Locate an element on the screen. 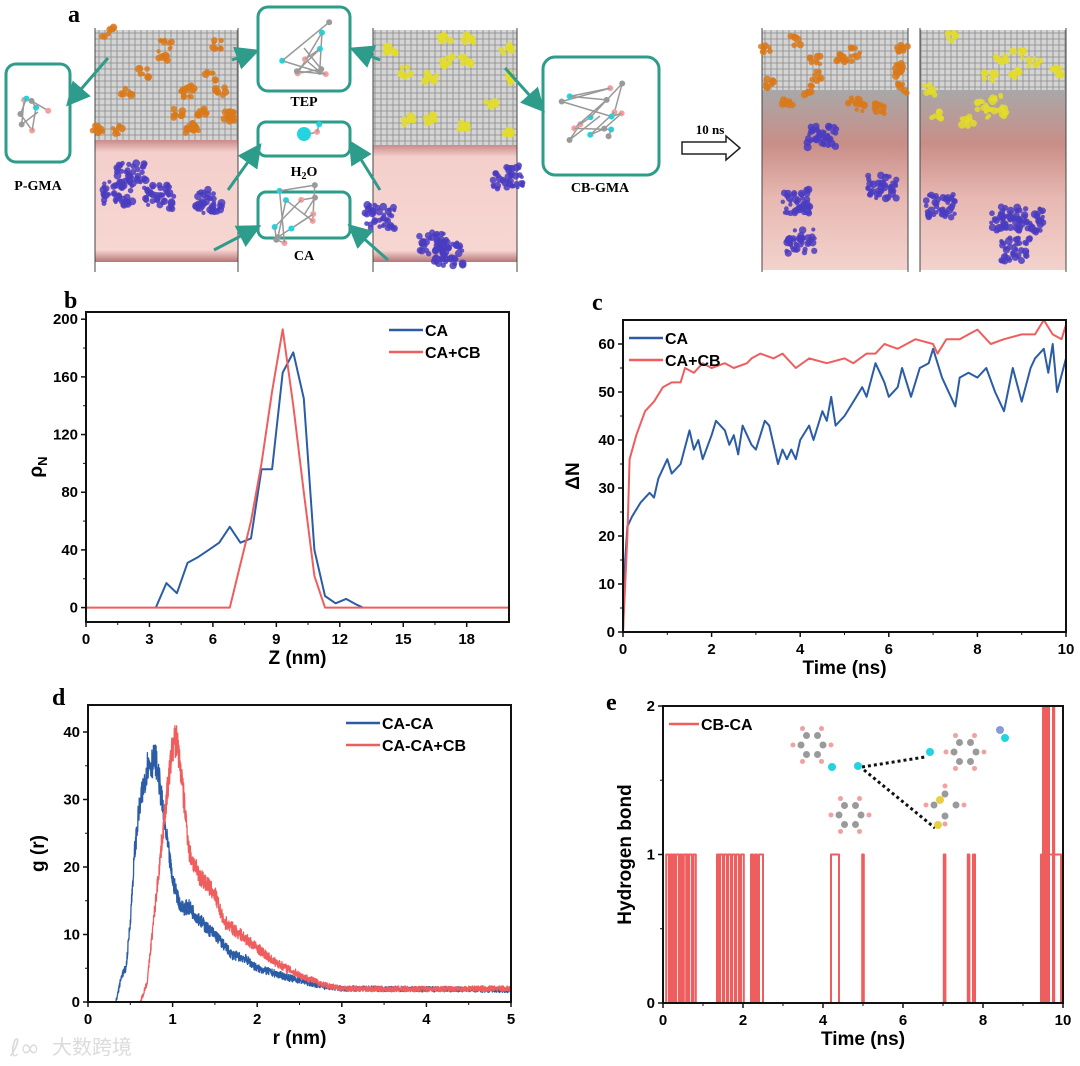 The height and width of the screenshot is (1066, 1080). x-axis-label: r (nm) is located at coordinates (300, 1038).